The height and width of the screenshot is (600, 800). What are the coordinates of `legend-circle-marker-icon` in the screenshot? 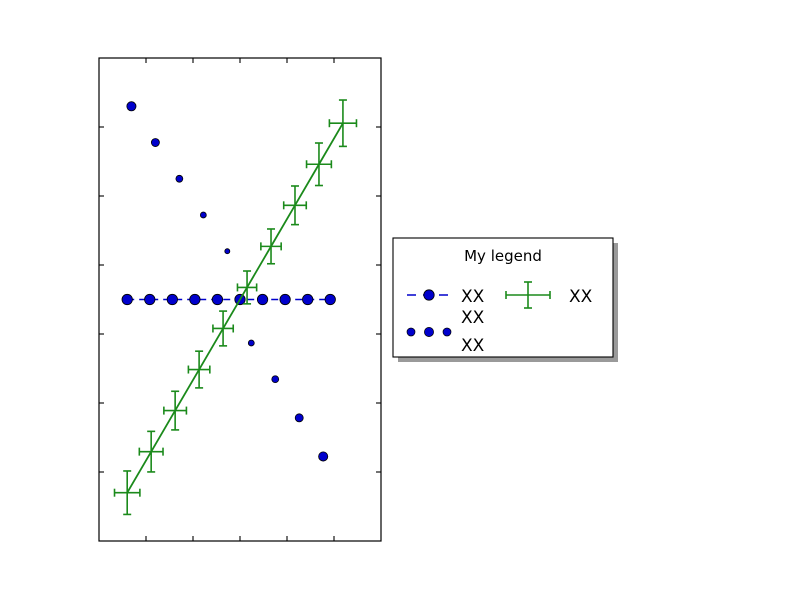 It's located at (429, 295).